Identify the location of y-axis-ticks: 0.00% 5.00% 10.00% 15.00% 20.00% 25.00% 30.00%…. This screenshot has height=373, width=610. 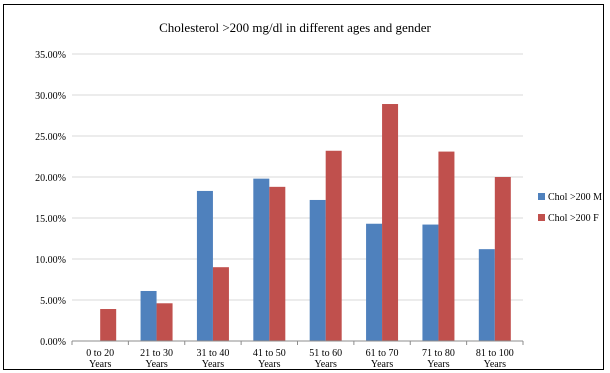
(50, 199).